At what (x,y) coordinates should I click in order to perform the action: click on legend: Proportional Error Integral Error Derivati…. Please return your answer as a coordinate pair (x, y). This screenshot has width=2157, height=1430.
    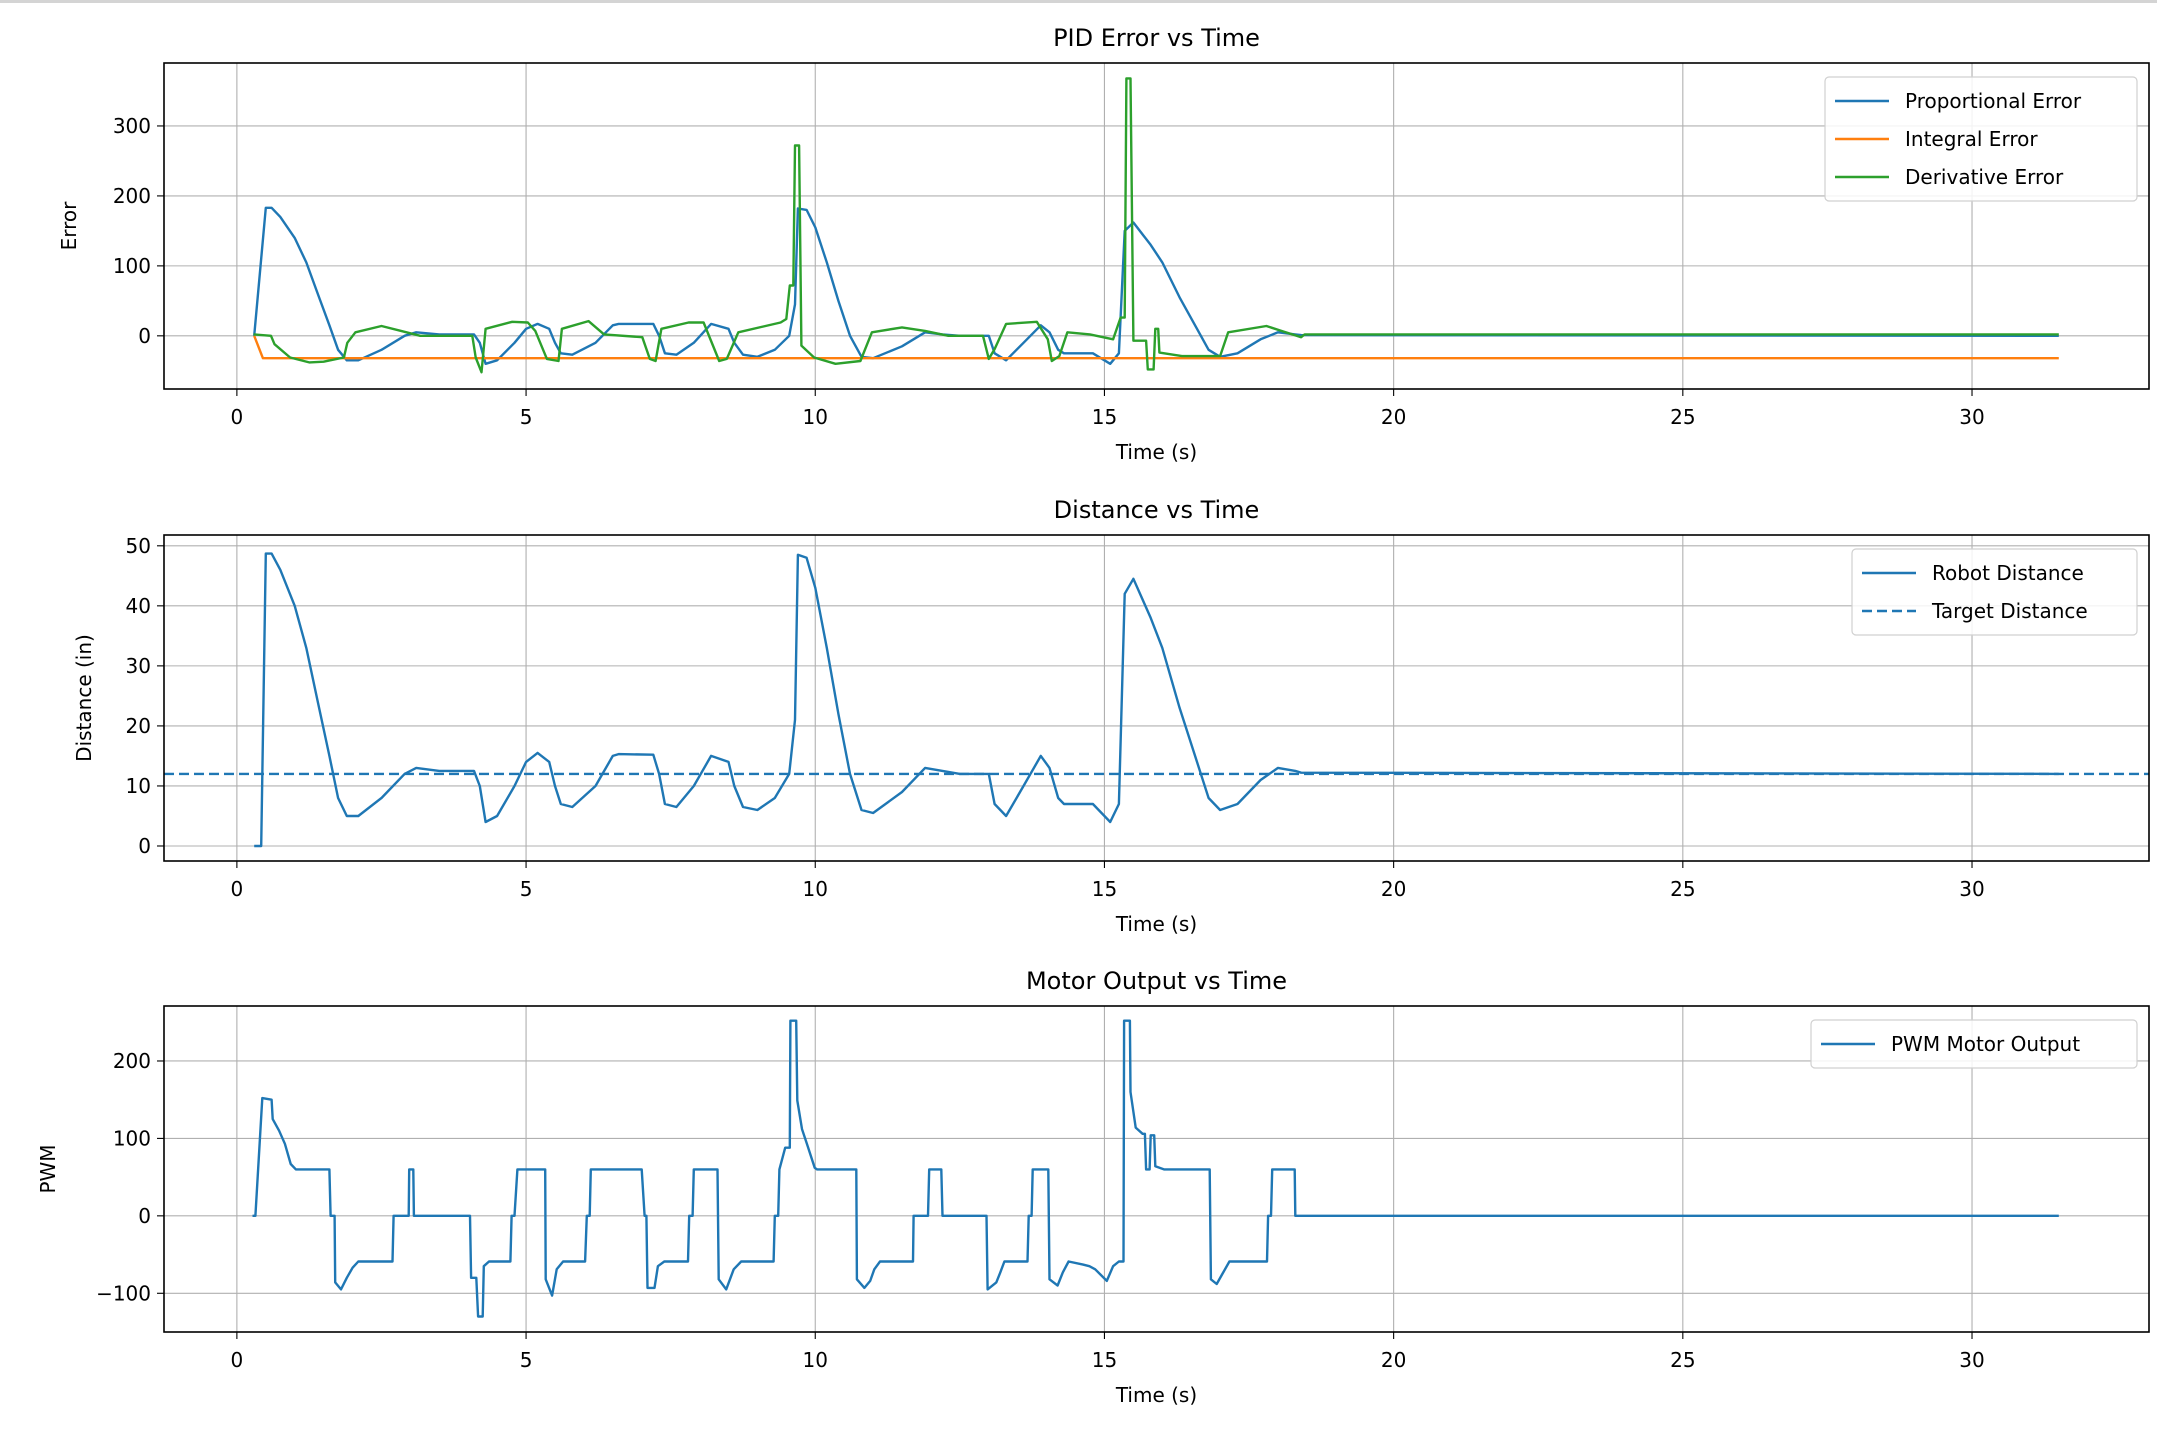
    Looking at the image, I should click on (1981, 139).